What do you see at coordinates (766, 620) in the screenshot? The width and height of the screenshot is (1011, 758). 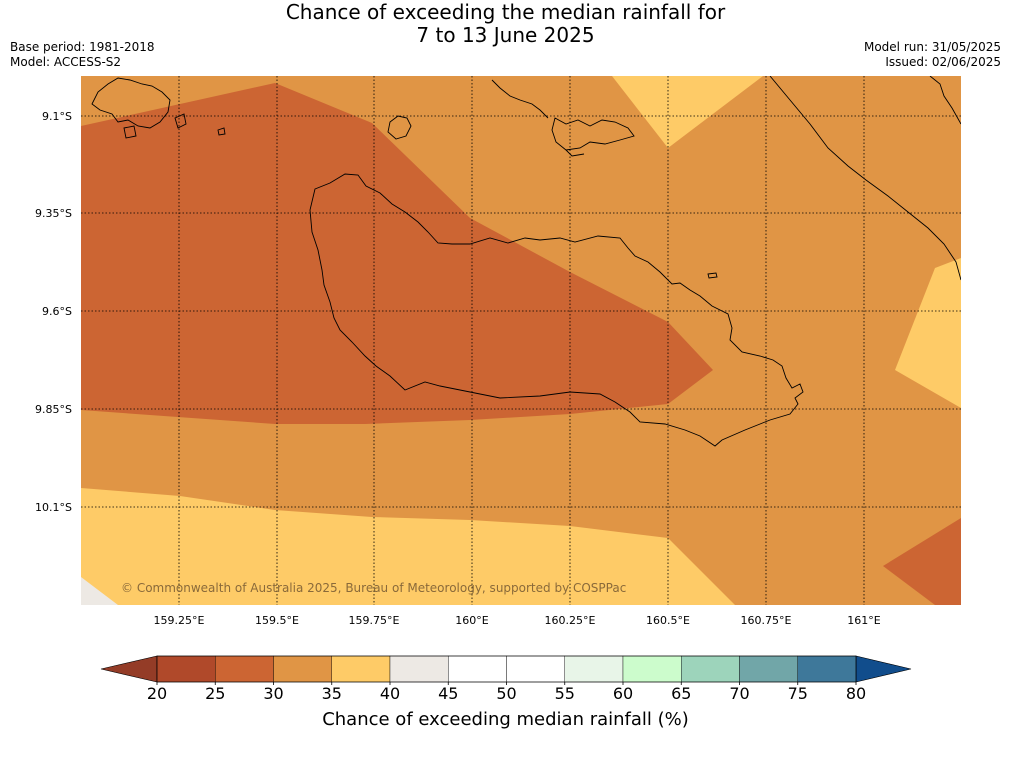 I see `longitude-label: 160.75°E` at bounding box center [766, 620].